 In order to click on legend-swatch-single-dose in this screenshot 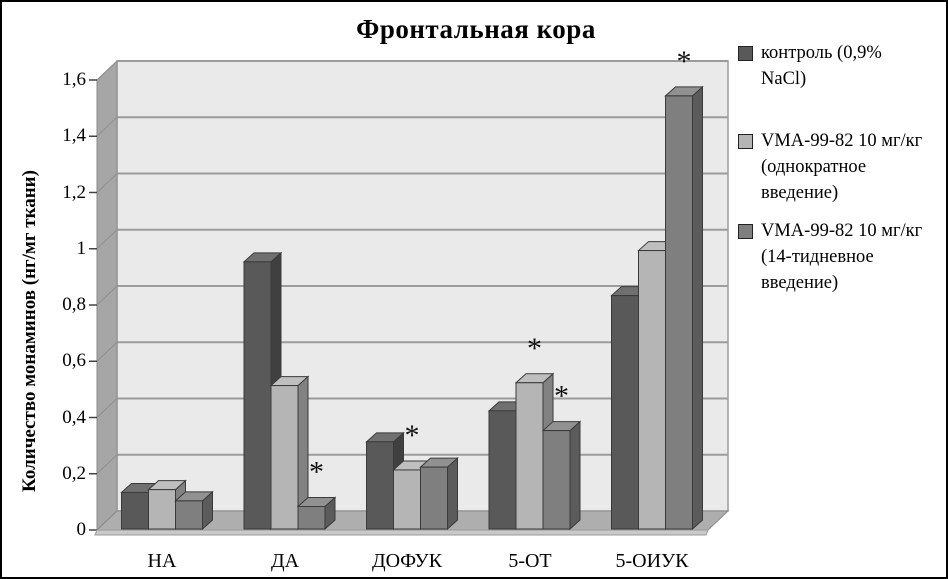, I will do `click(745, 141)`.